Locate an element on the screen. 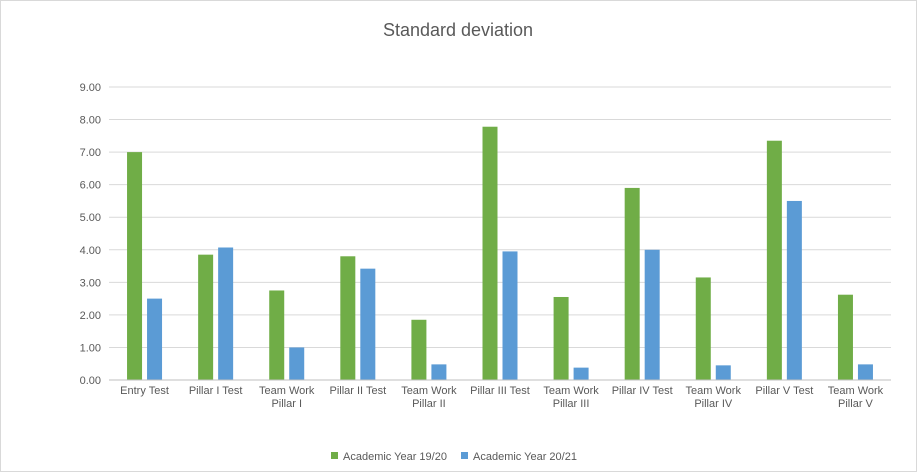 The image size is (917, 476). x-tick-label: Team Work Pillar I is located at coordinates (287, 397).